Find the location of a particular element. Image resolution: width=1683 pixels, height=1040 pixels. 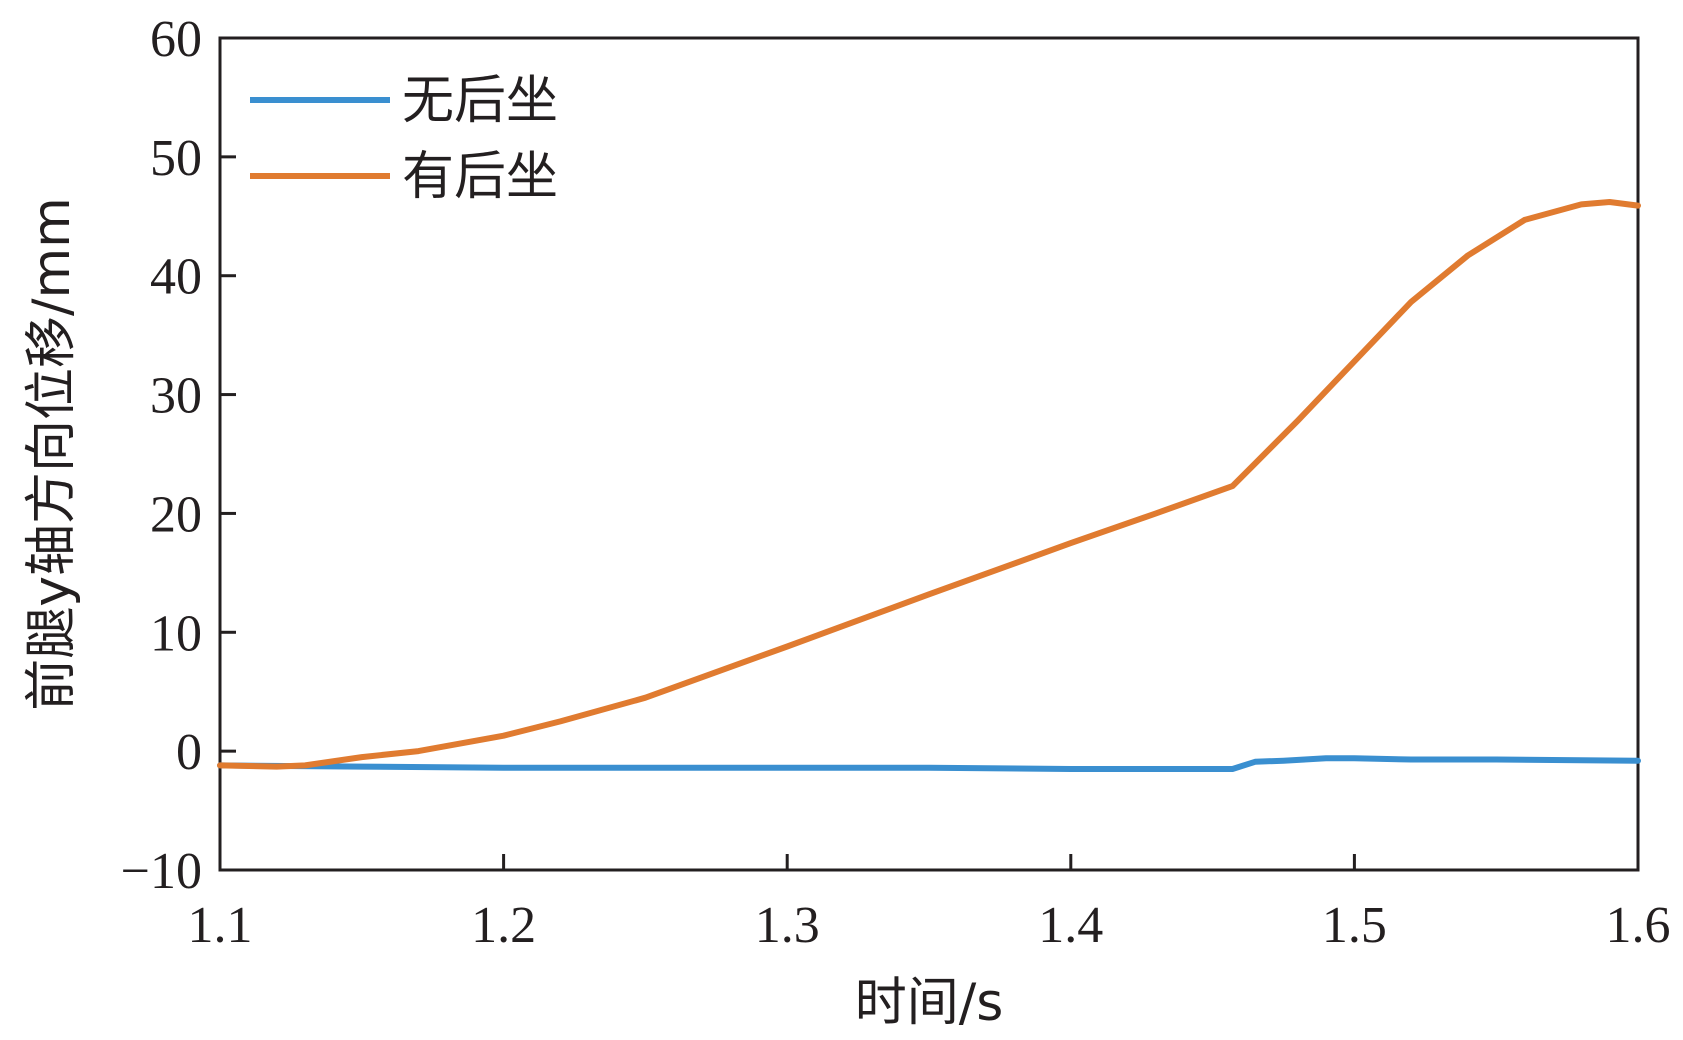

x-axis-label: 时间/s is located at coordinates (929, 1003).